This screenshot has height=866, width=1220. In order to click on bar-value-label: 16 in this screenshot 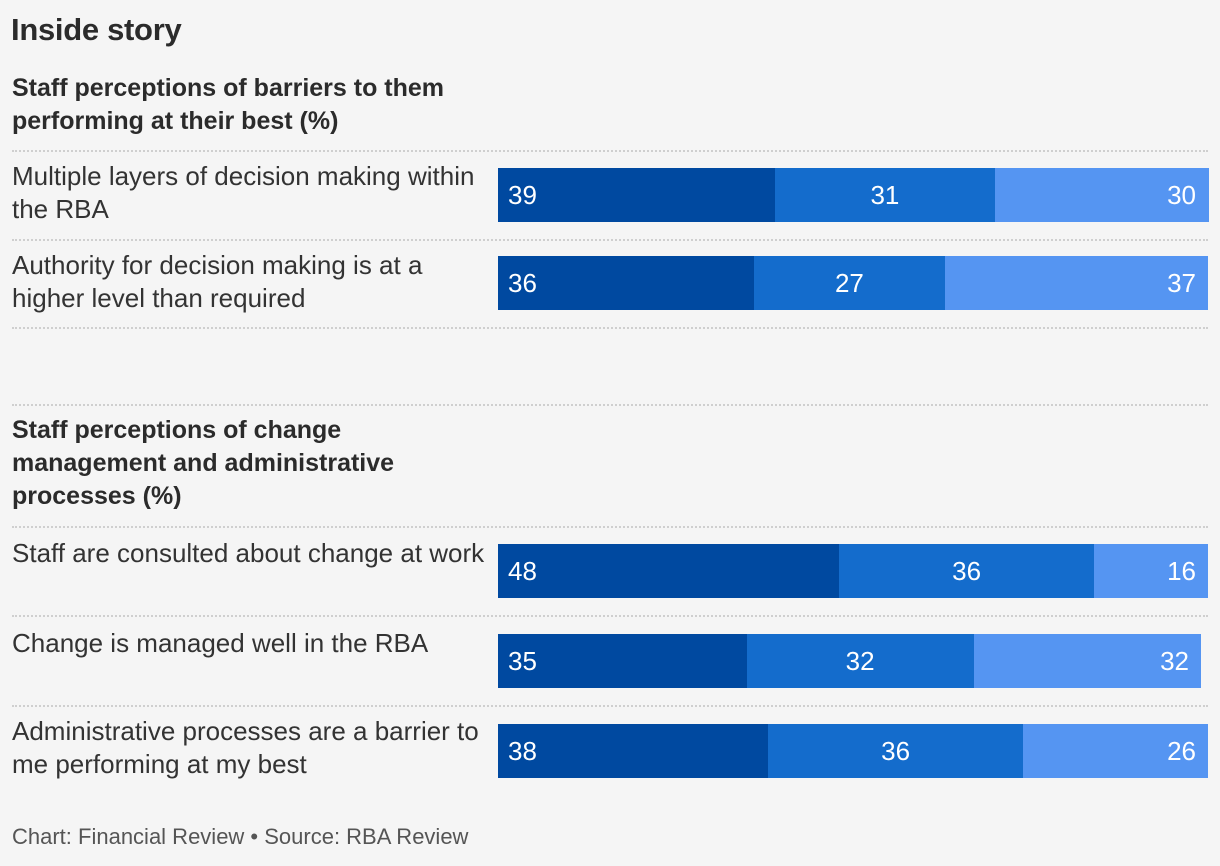, I will do `click(1181, 571)`.